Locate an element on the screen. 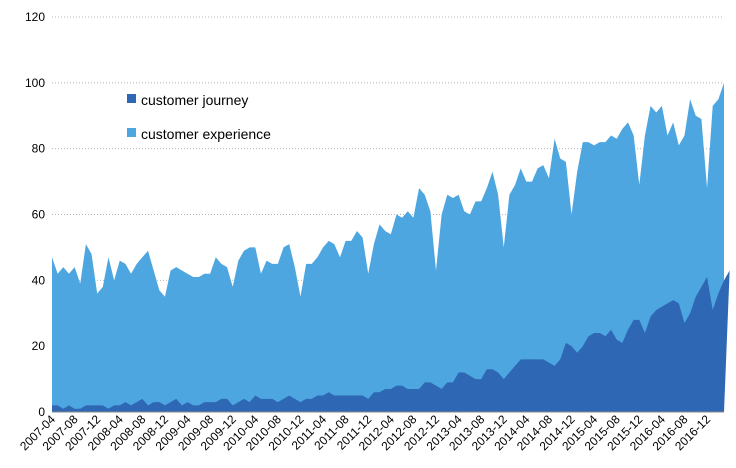 The image size is (736, 468). y-tick-label: 20 is located at coordinates (39, 346).